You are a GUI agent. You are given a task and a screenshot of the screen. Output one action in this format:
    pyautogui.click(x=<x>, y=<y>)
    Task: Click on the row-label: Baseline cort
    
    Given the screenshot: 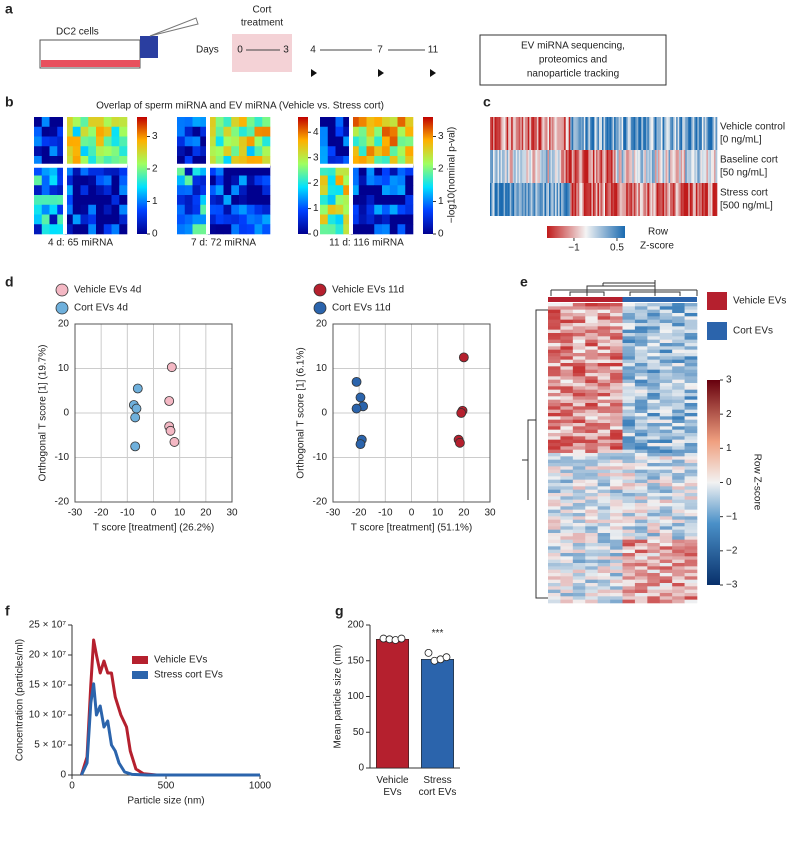 What is the action you would take?
    pyautogui.click(x=749, y=160)
    